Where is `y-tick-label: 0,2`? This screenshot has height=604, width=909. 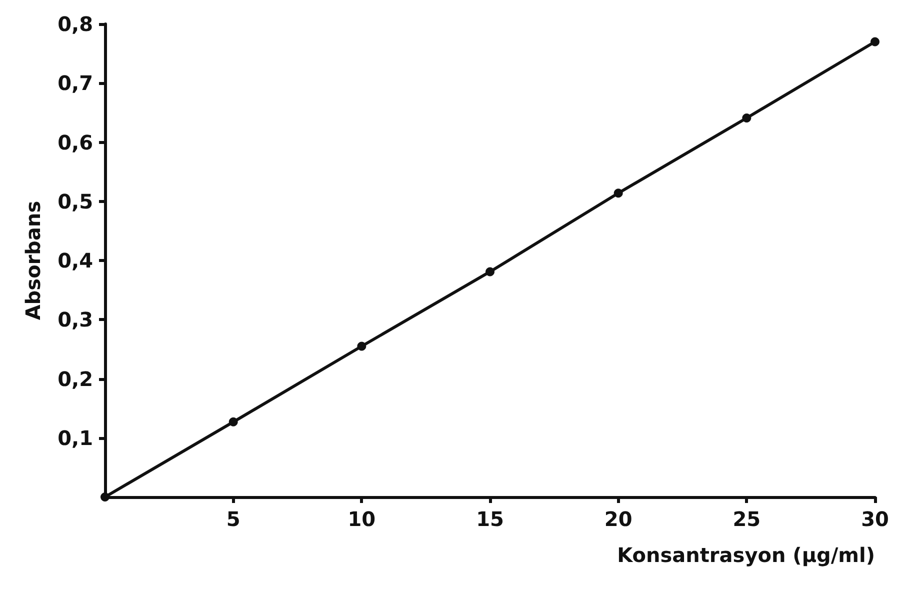 y-tick-label: 0,2 is located at coordinates (75, 378).